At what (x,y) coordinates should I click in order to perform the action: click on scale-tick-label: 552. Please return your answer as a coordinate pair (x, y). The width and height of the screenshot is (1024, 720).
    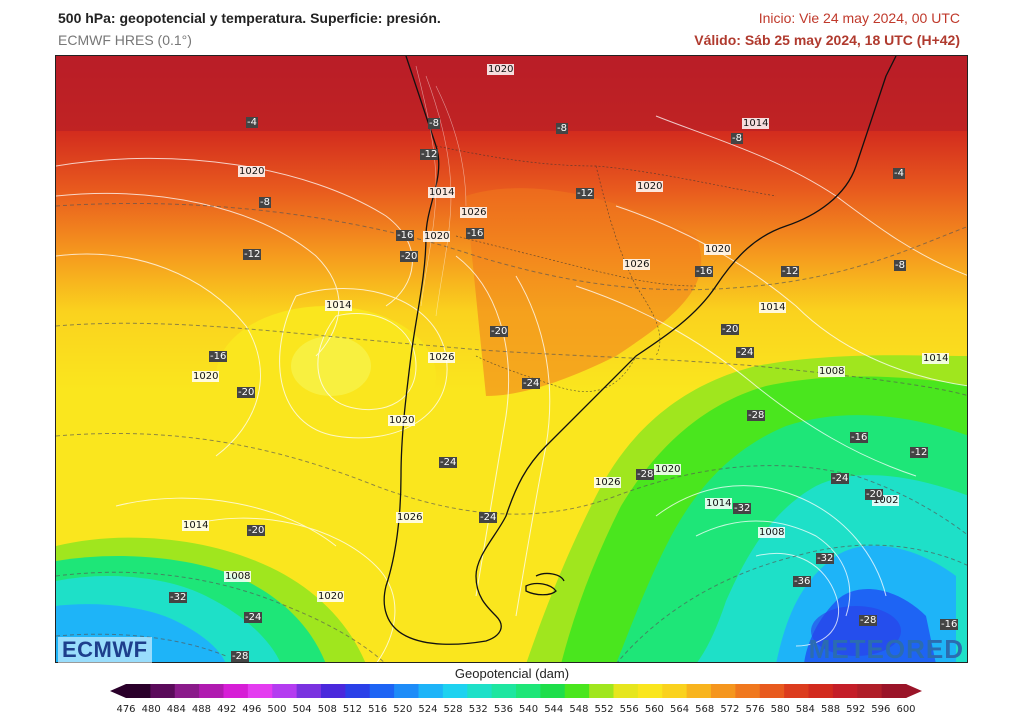
    Looking at the image, I should click on (604, 709).